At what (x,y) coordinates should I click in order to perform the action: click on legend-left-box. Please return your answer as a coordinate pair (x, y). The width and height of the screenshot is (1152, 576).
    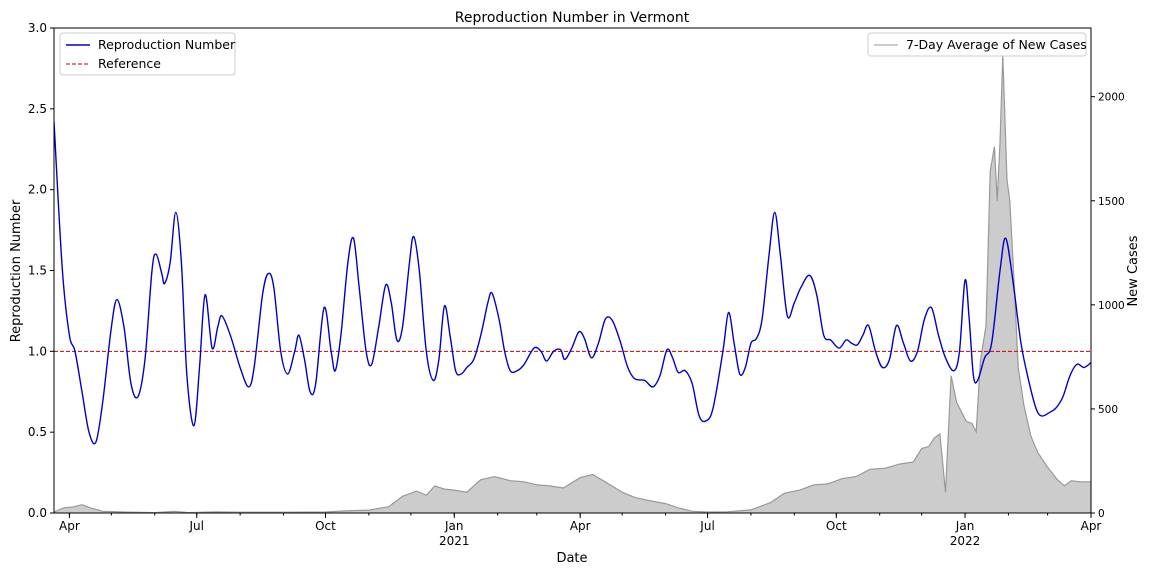
    Looking at the image, I should click on (147, 54).